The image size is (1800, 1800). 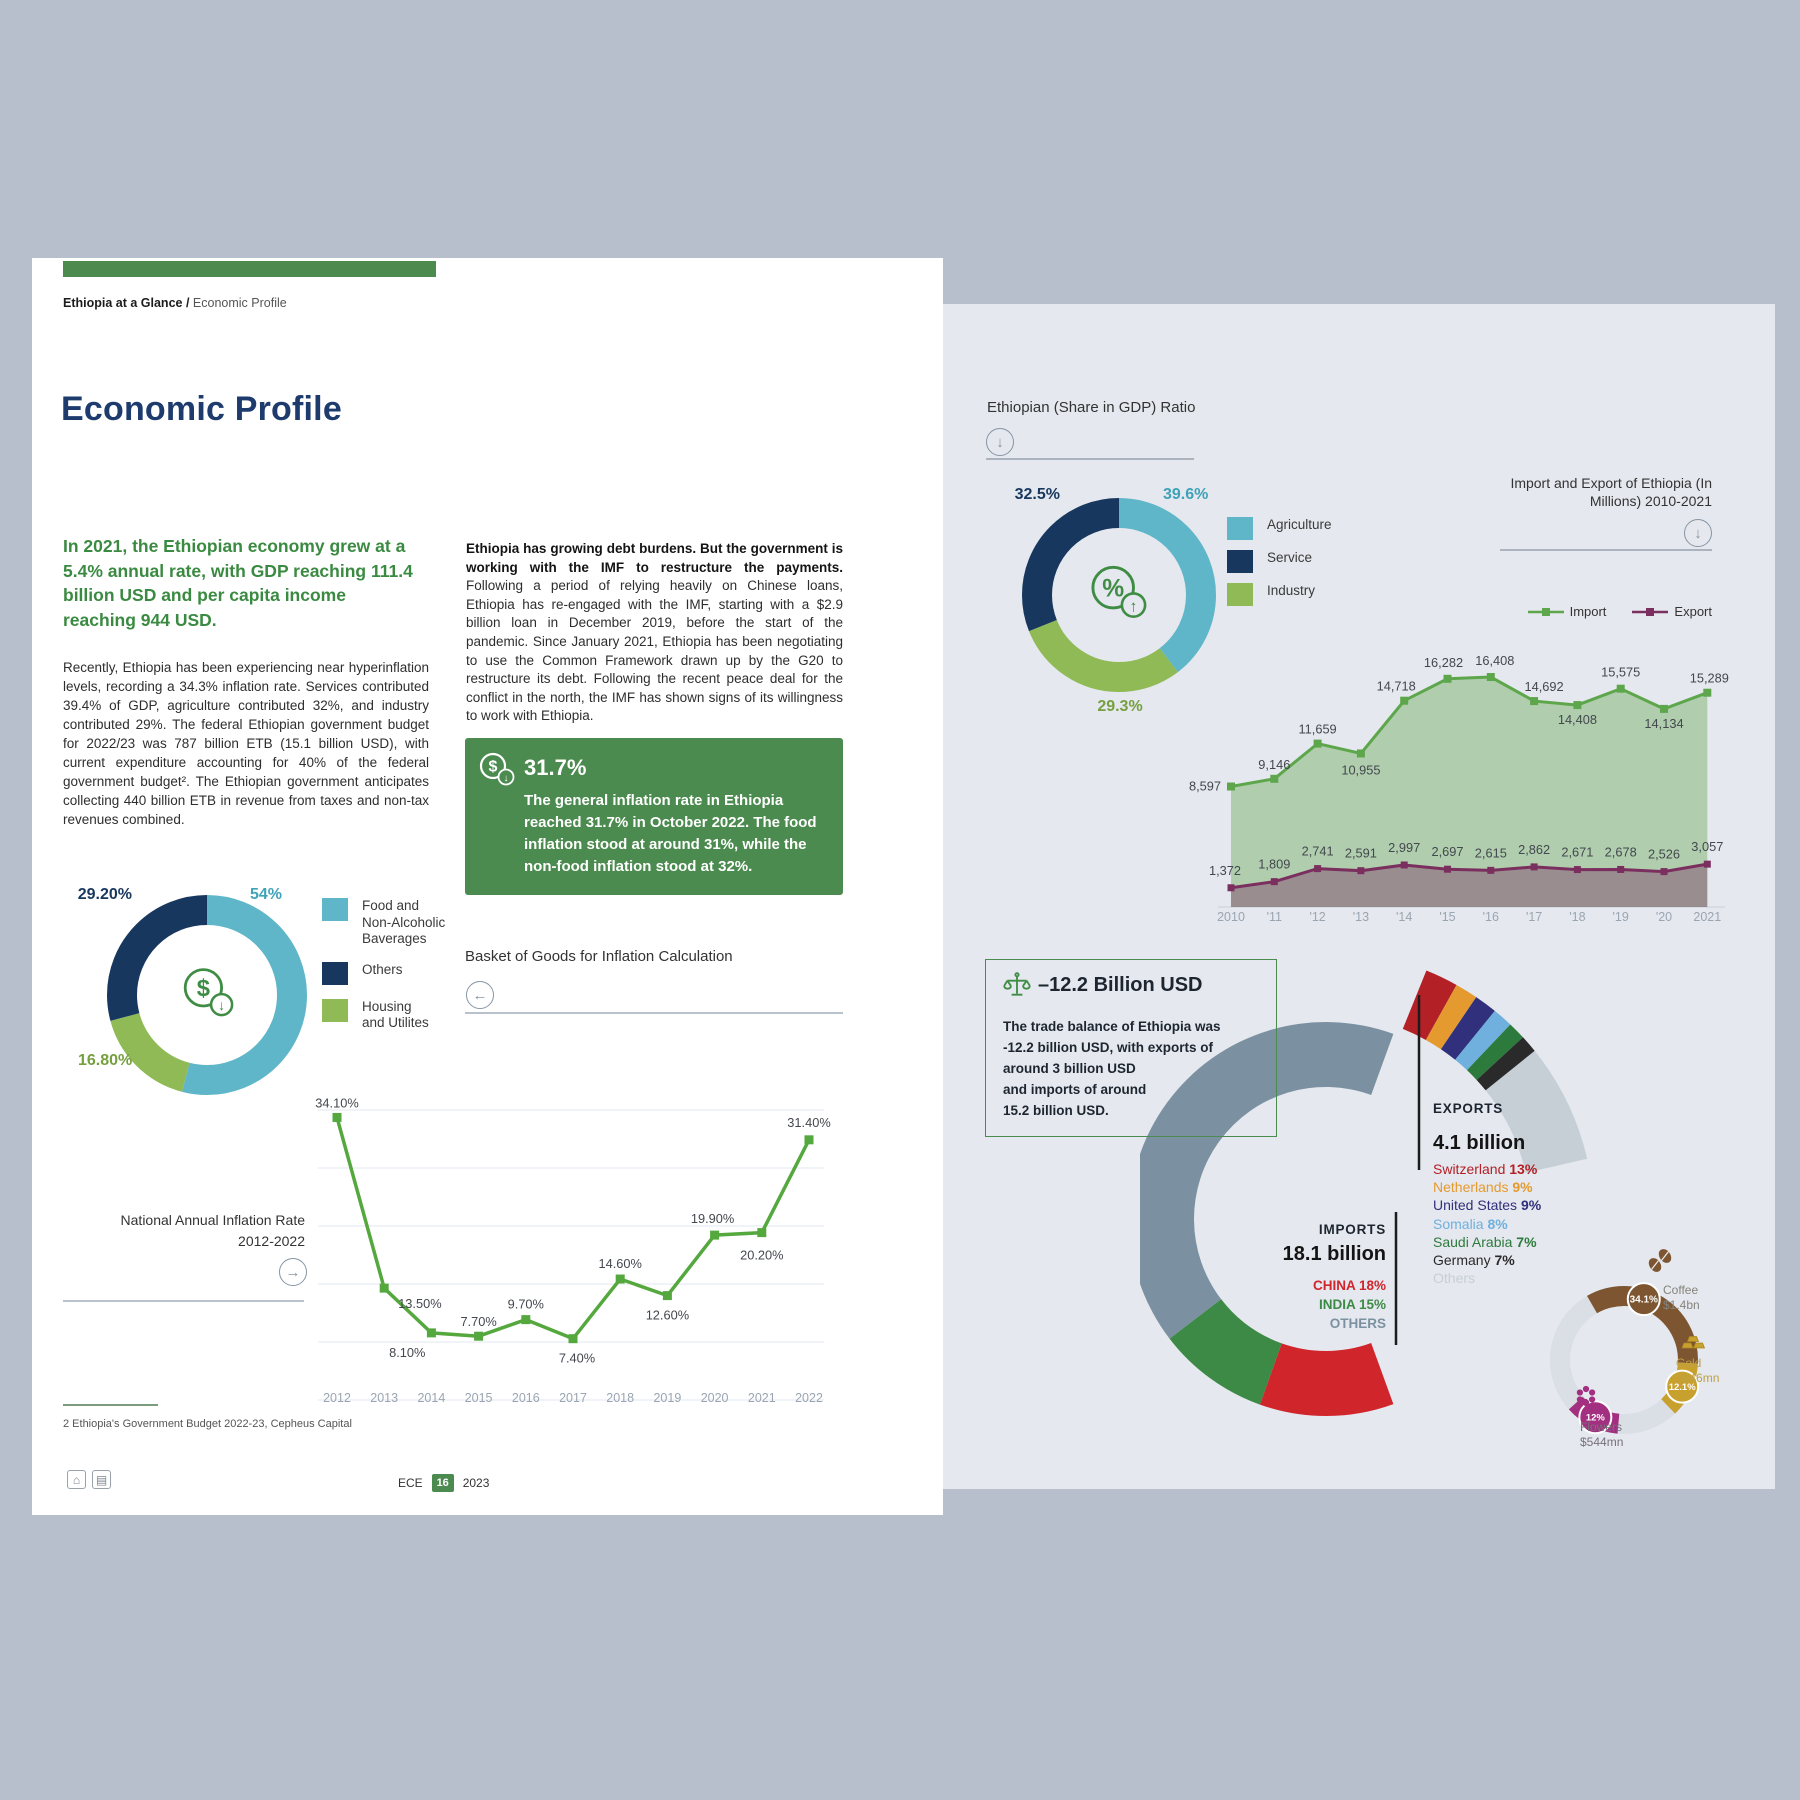 What do you see at coordinates (1119, 595) in the screenshot?
I see `donut-slice` at bounding box center [1119, 595].